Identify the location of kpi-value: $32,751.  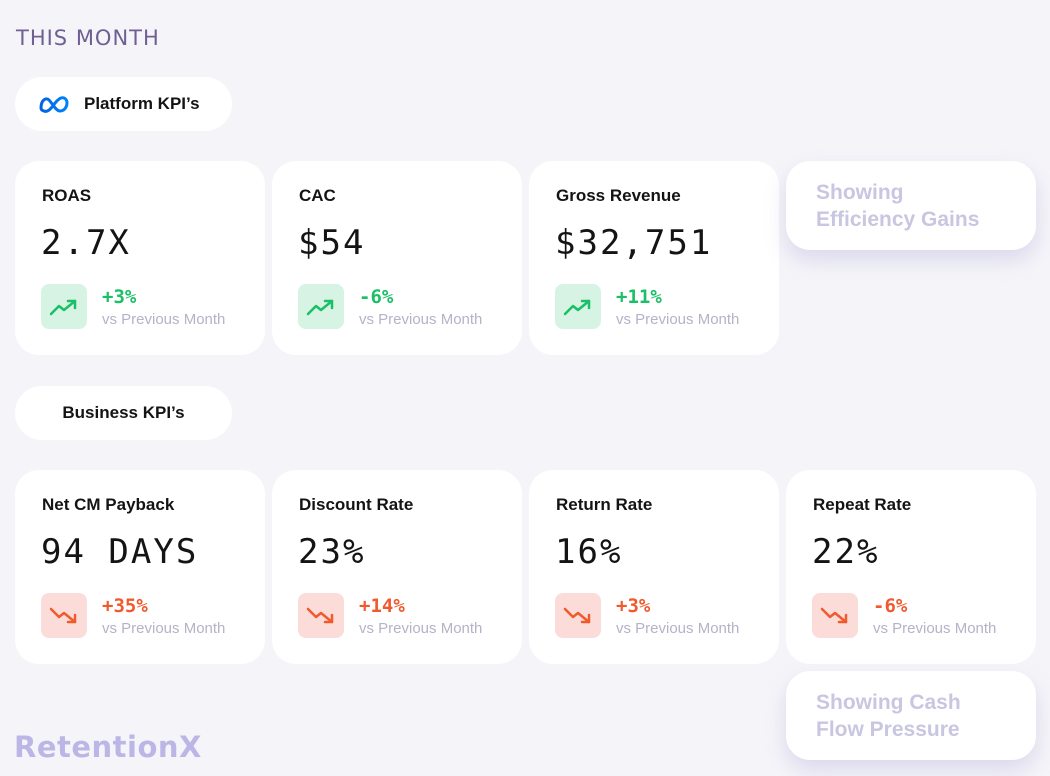
(634, 243).